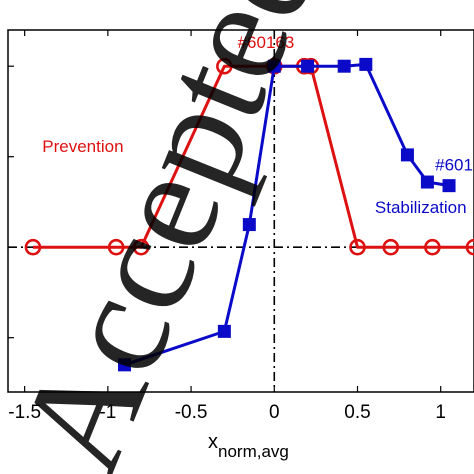 The image size is (474, 474). Describe the element at coordinates (266, 42) in the screenshot. I see `annotation-label: #60163` at that location.